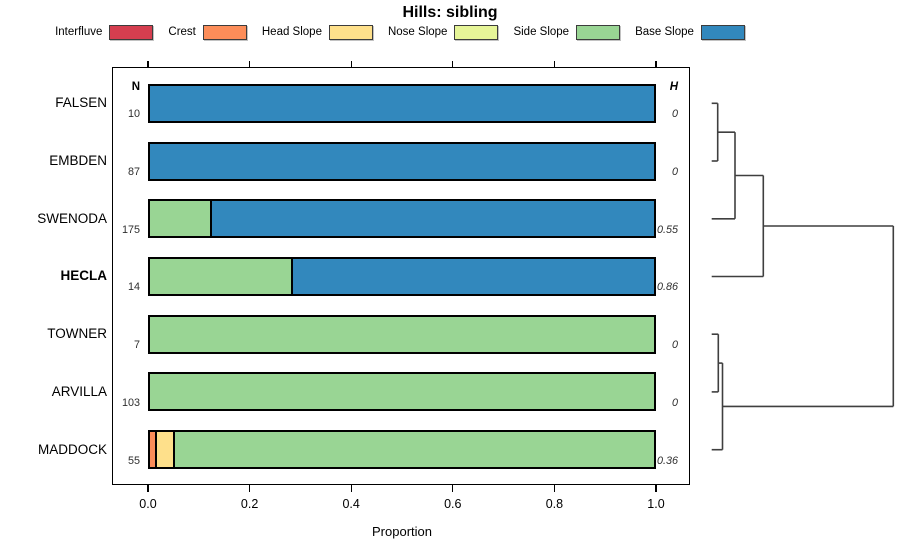 The image size is (900, 560). Describe the element at coordinates (291, 32) in the screenshot. I see `legend-label: Head Slope` at that location.